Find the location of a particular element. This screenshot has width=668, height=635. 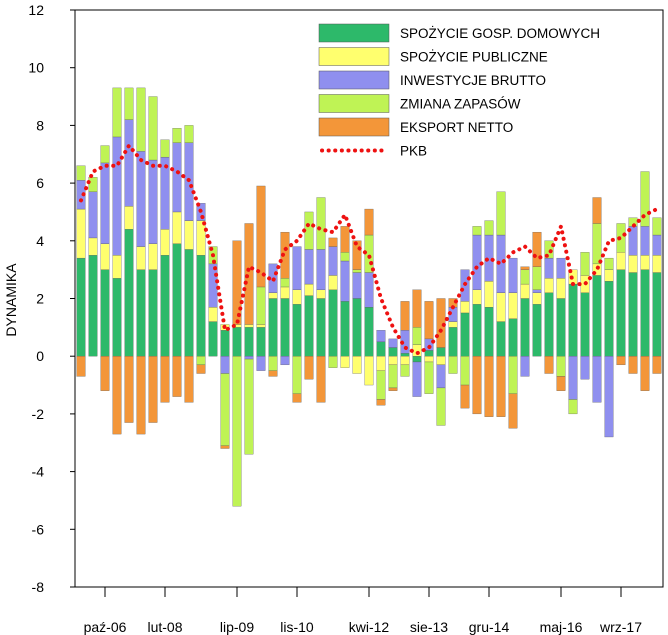

bar-segment-s1-q30 is located at coordinates (441, 361).